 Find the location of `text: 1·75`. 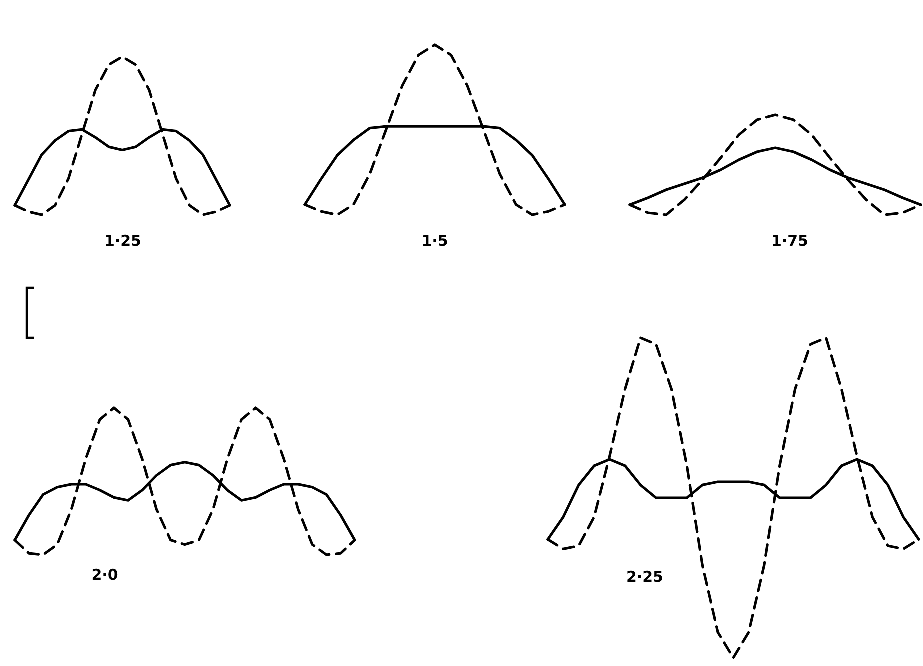

text: 1·75 is located at coordinates (790, 241).